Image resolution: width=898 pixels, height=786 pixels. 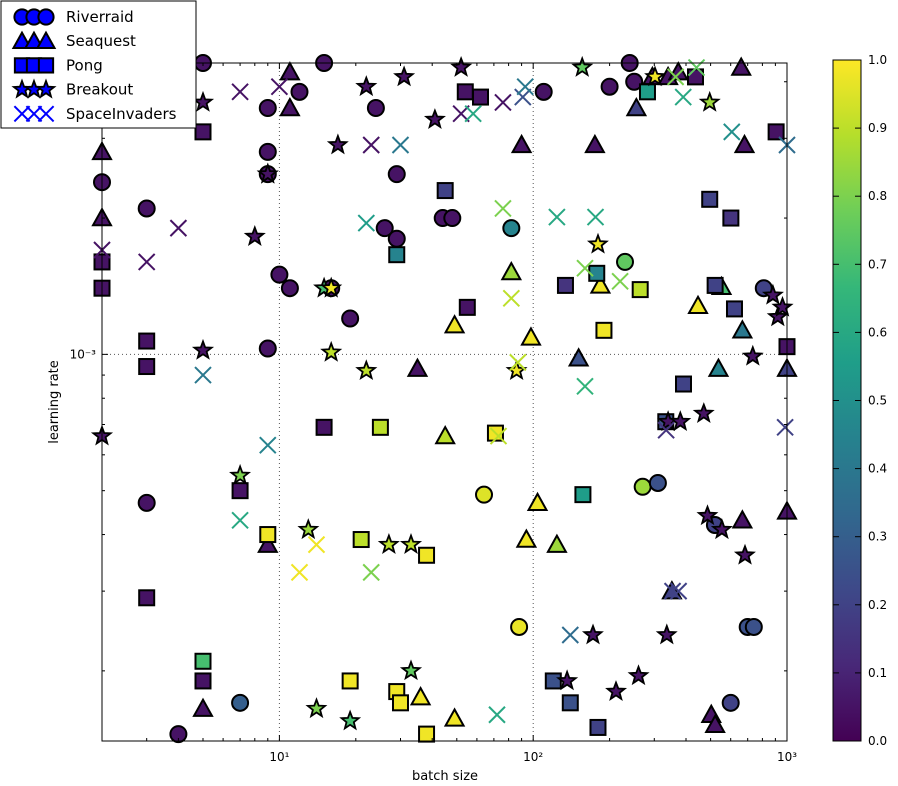 What do you see at coordinates (877, 60) in the screenshot?
I see `colorbar-tick-label: 1.0` at bounding box center [877, 60].